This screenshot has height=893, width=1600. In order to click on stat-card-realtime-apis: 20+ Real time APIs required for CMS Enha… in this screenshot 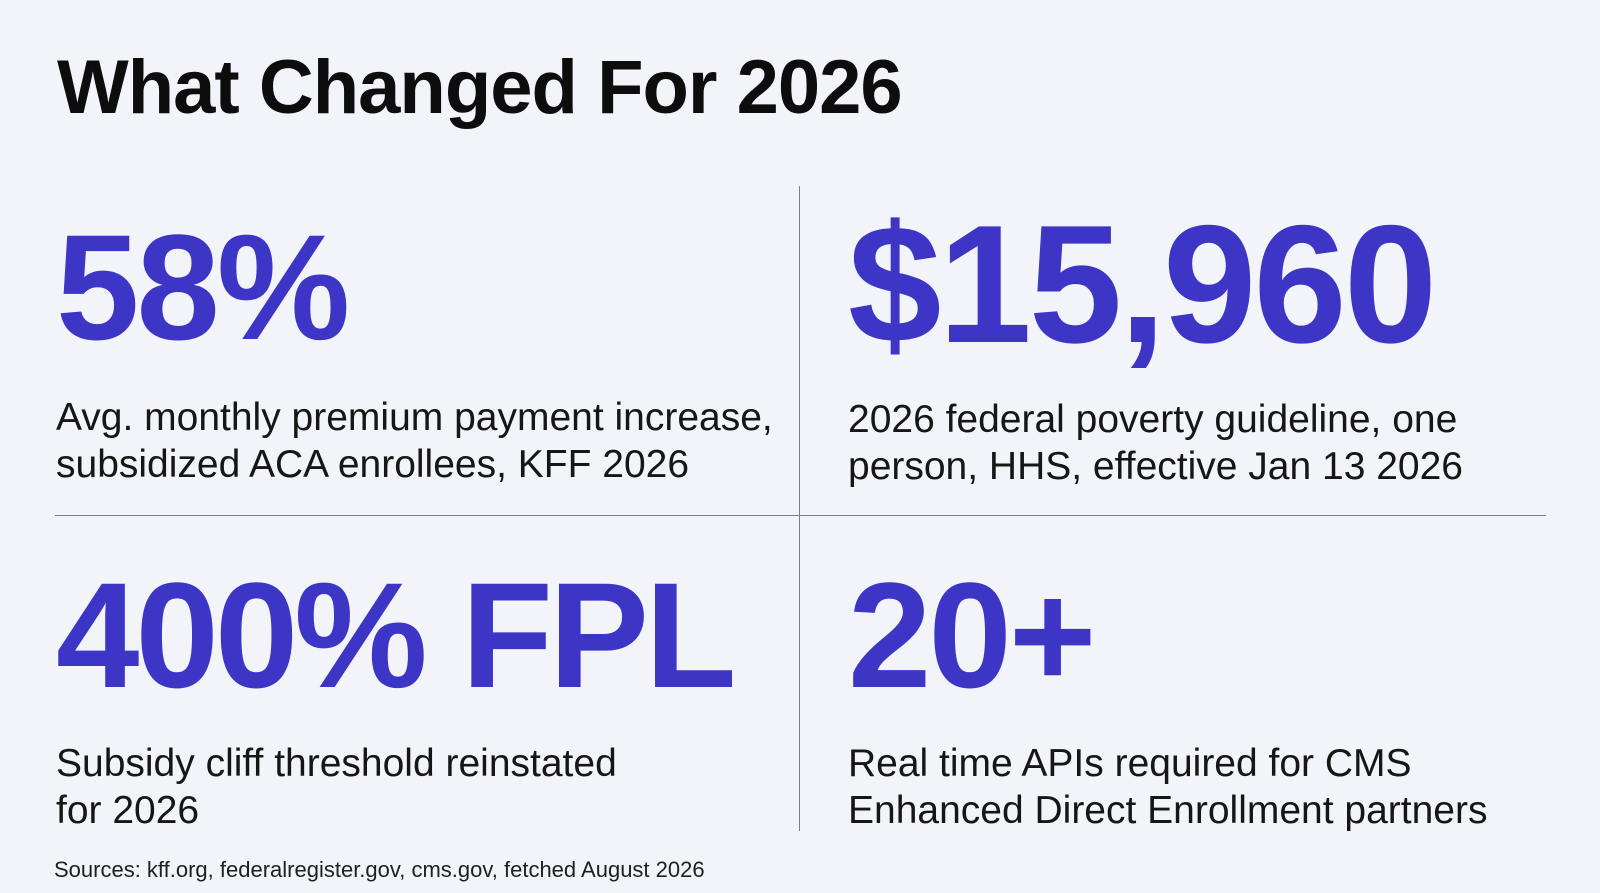, I will do `click(1167, 697)`.